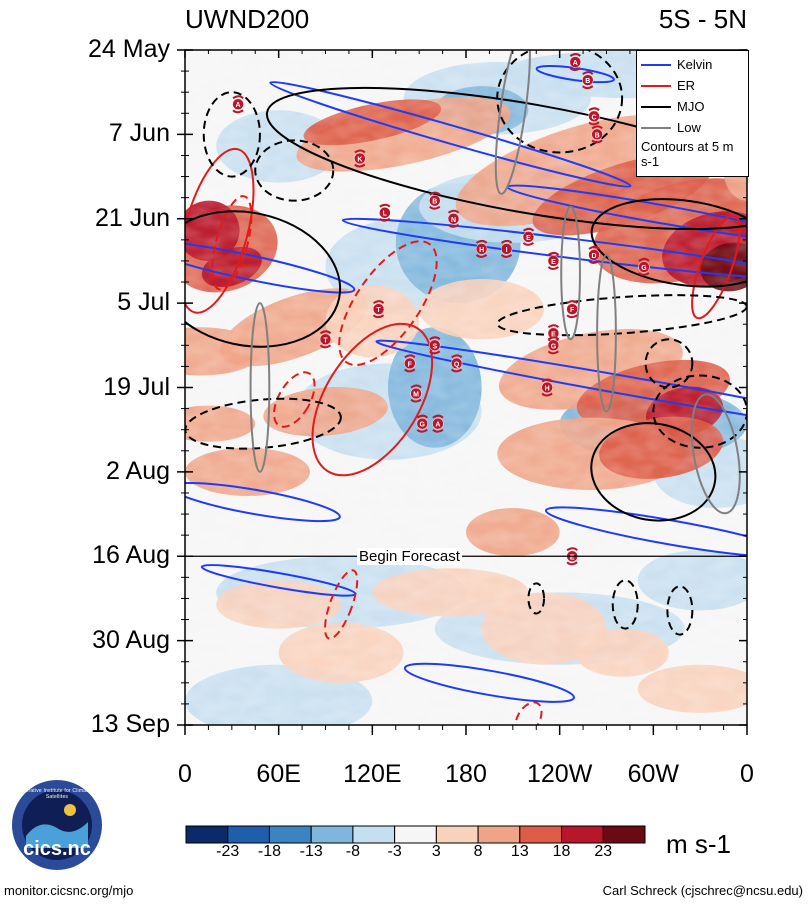  Describe the element at coordinates (453, 218) in the screenshot. I see `cyclone-marker: N` at that location.